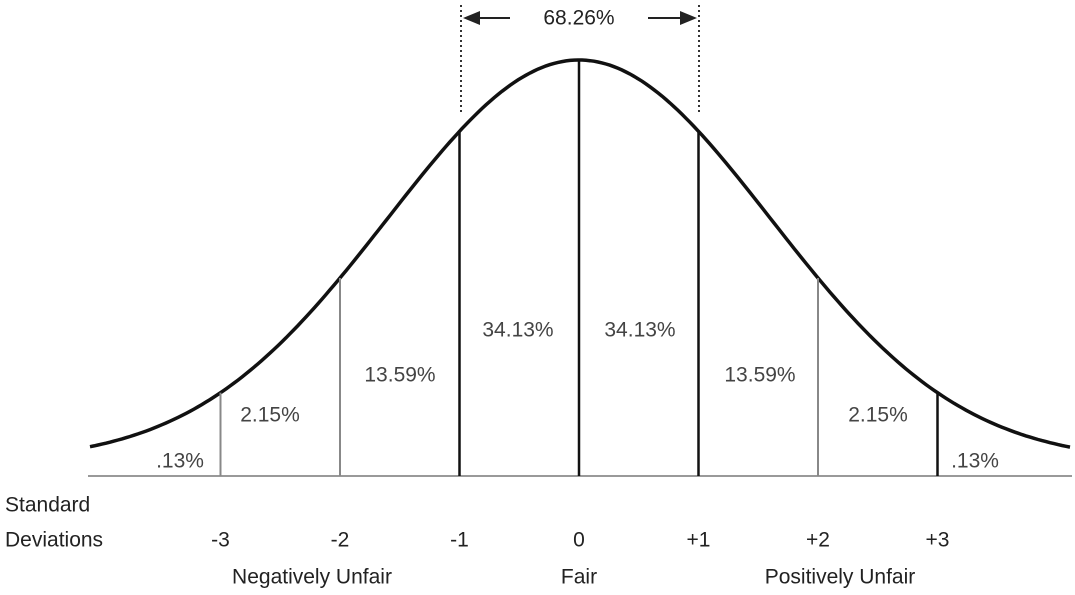 Image resolution: width=1075 pixels, height=595 pixels. I want to click on sd-tick-label: +1, so click(699, 540).